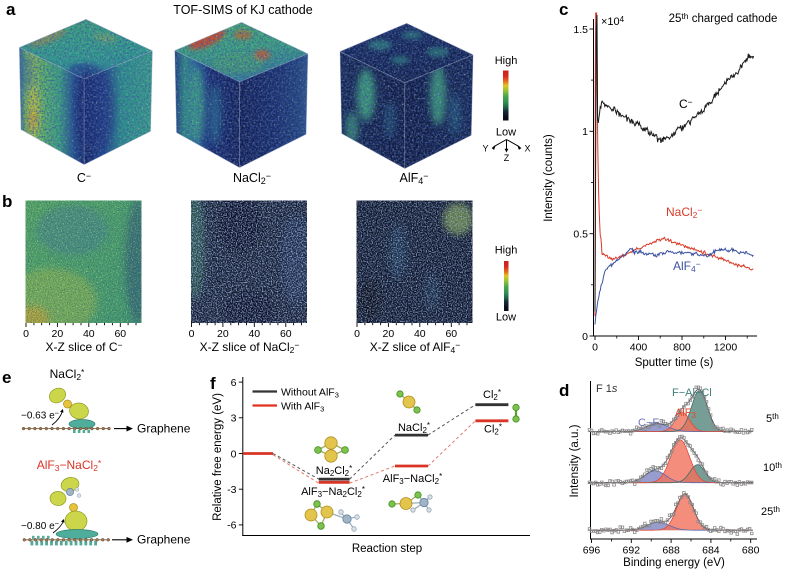  What do you see at coordinates (632, 551) in the screenshot?
I see `svg-text: 692` at bounding box center [632, 551].